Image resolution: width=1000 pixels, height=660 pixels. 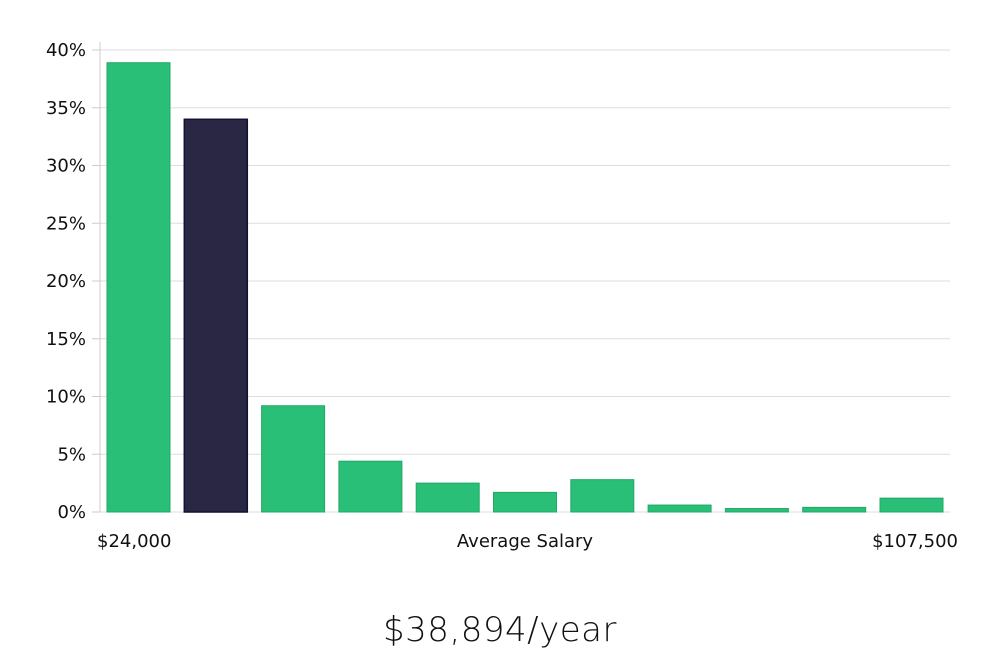 What do you see at coordinates (66, 339) in the screenshot?
I see `y-tick-label: 15%` at bounding box center [66, 339].